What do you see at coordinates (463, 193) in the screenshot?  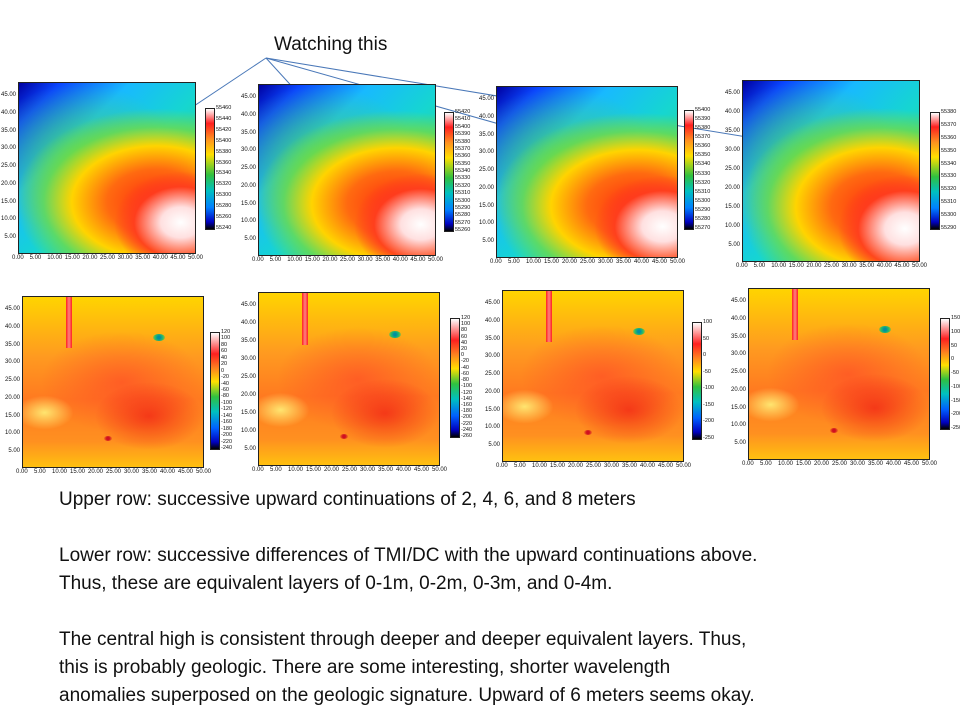 I see `upper-colorbar-2-tick: 55310` at bounding box center [463, 193].